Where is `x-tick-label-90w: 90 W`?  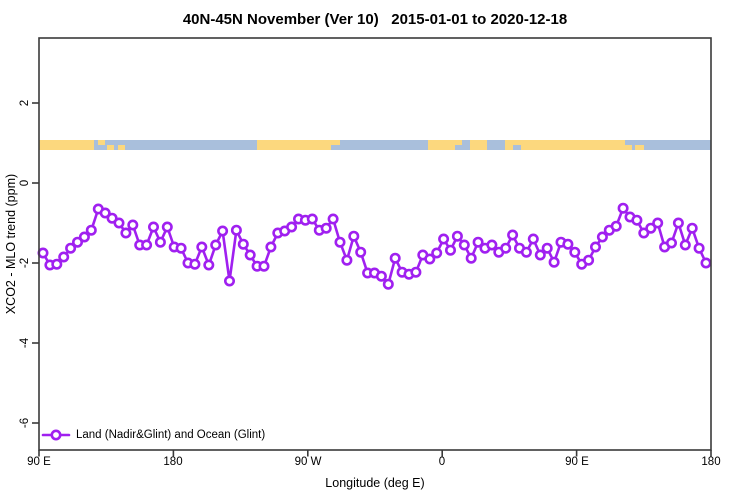 x-tick-label-90w: 90 W is located at coordinates (308, 462).